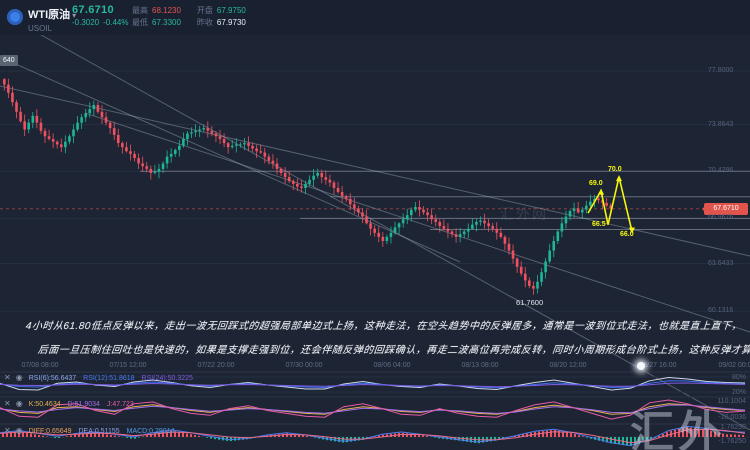 This screenshot has height=450, width=750. Describe the element at coordinates (216, 365) in the screenshot. I see `time-tick-label: 07/22 20:00` at that location.